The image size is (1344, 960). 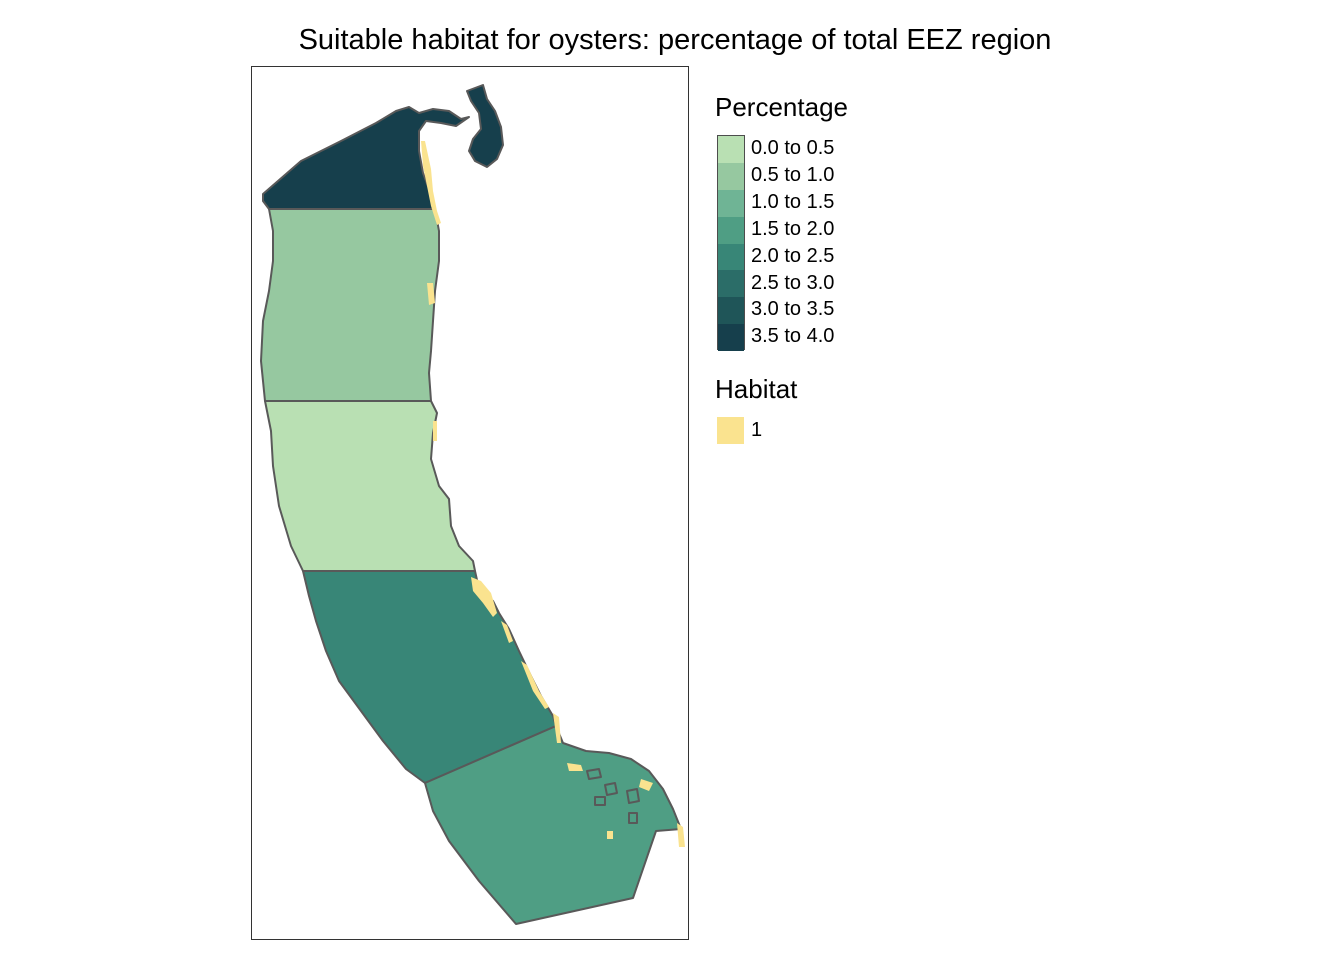 What do you see at coordinates (757, 430) in the screenshot?
I see `legend-habitat-label: 1` at bounding box center [757, 430].